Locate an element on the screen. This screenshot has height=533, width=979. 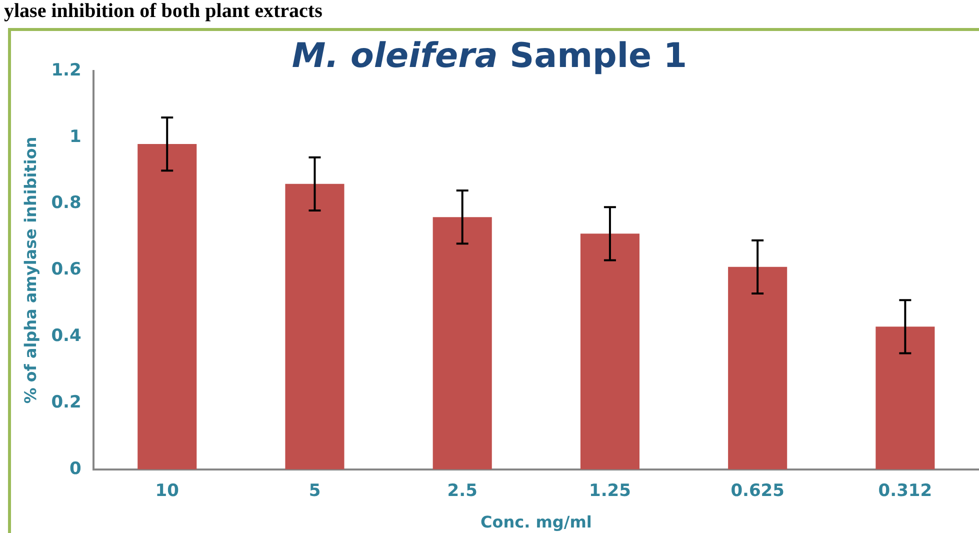
y-tick-label: 0.8 is located at coordinates (66, 203).